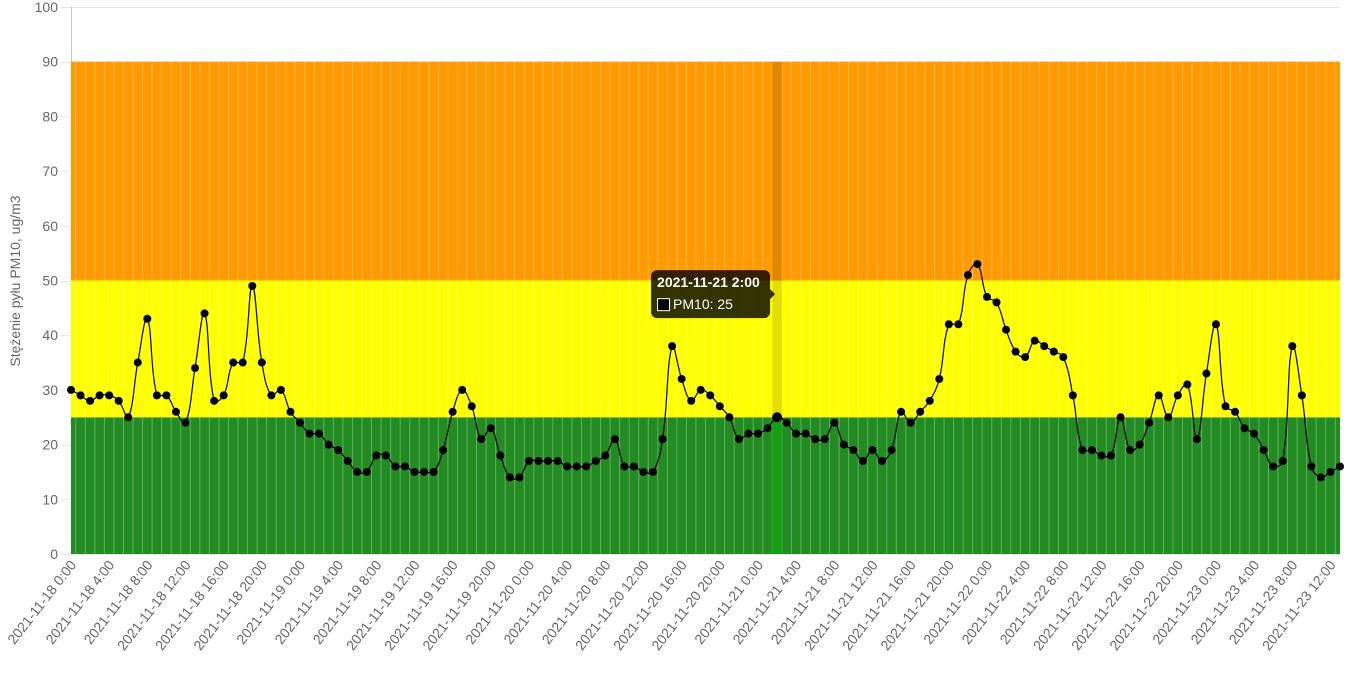 The image size is (1348, 674). Describe the element at coordinates (777, 417) in the screenshot. I see `pm10-point-active` at that location.